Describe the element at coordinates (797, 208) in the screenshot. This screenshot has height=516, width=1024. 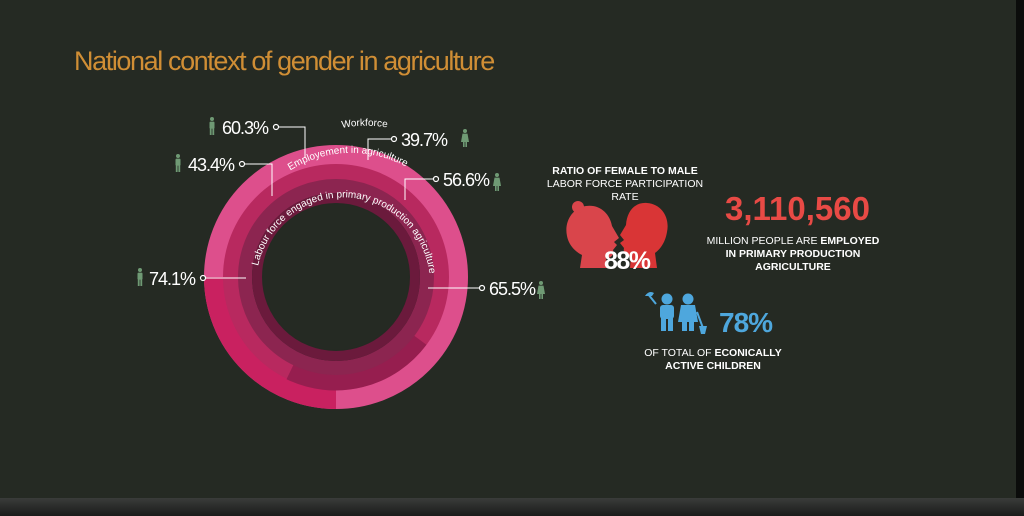
I see `employed-value: 3,110,560` at that location.